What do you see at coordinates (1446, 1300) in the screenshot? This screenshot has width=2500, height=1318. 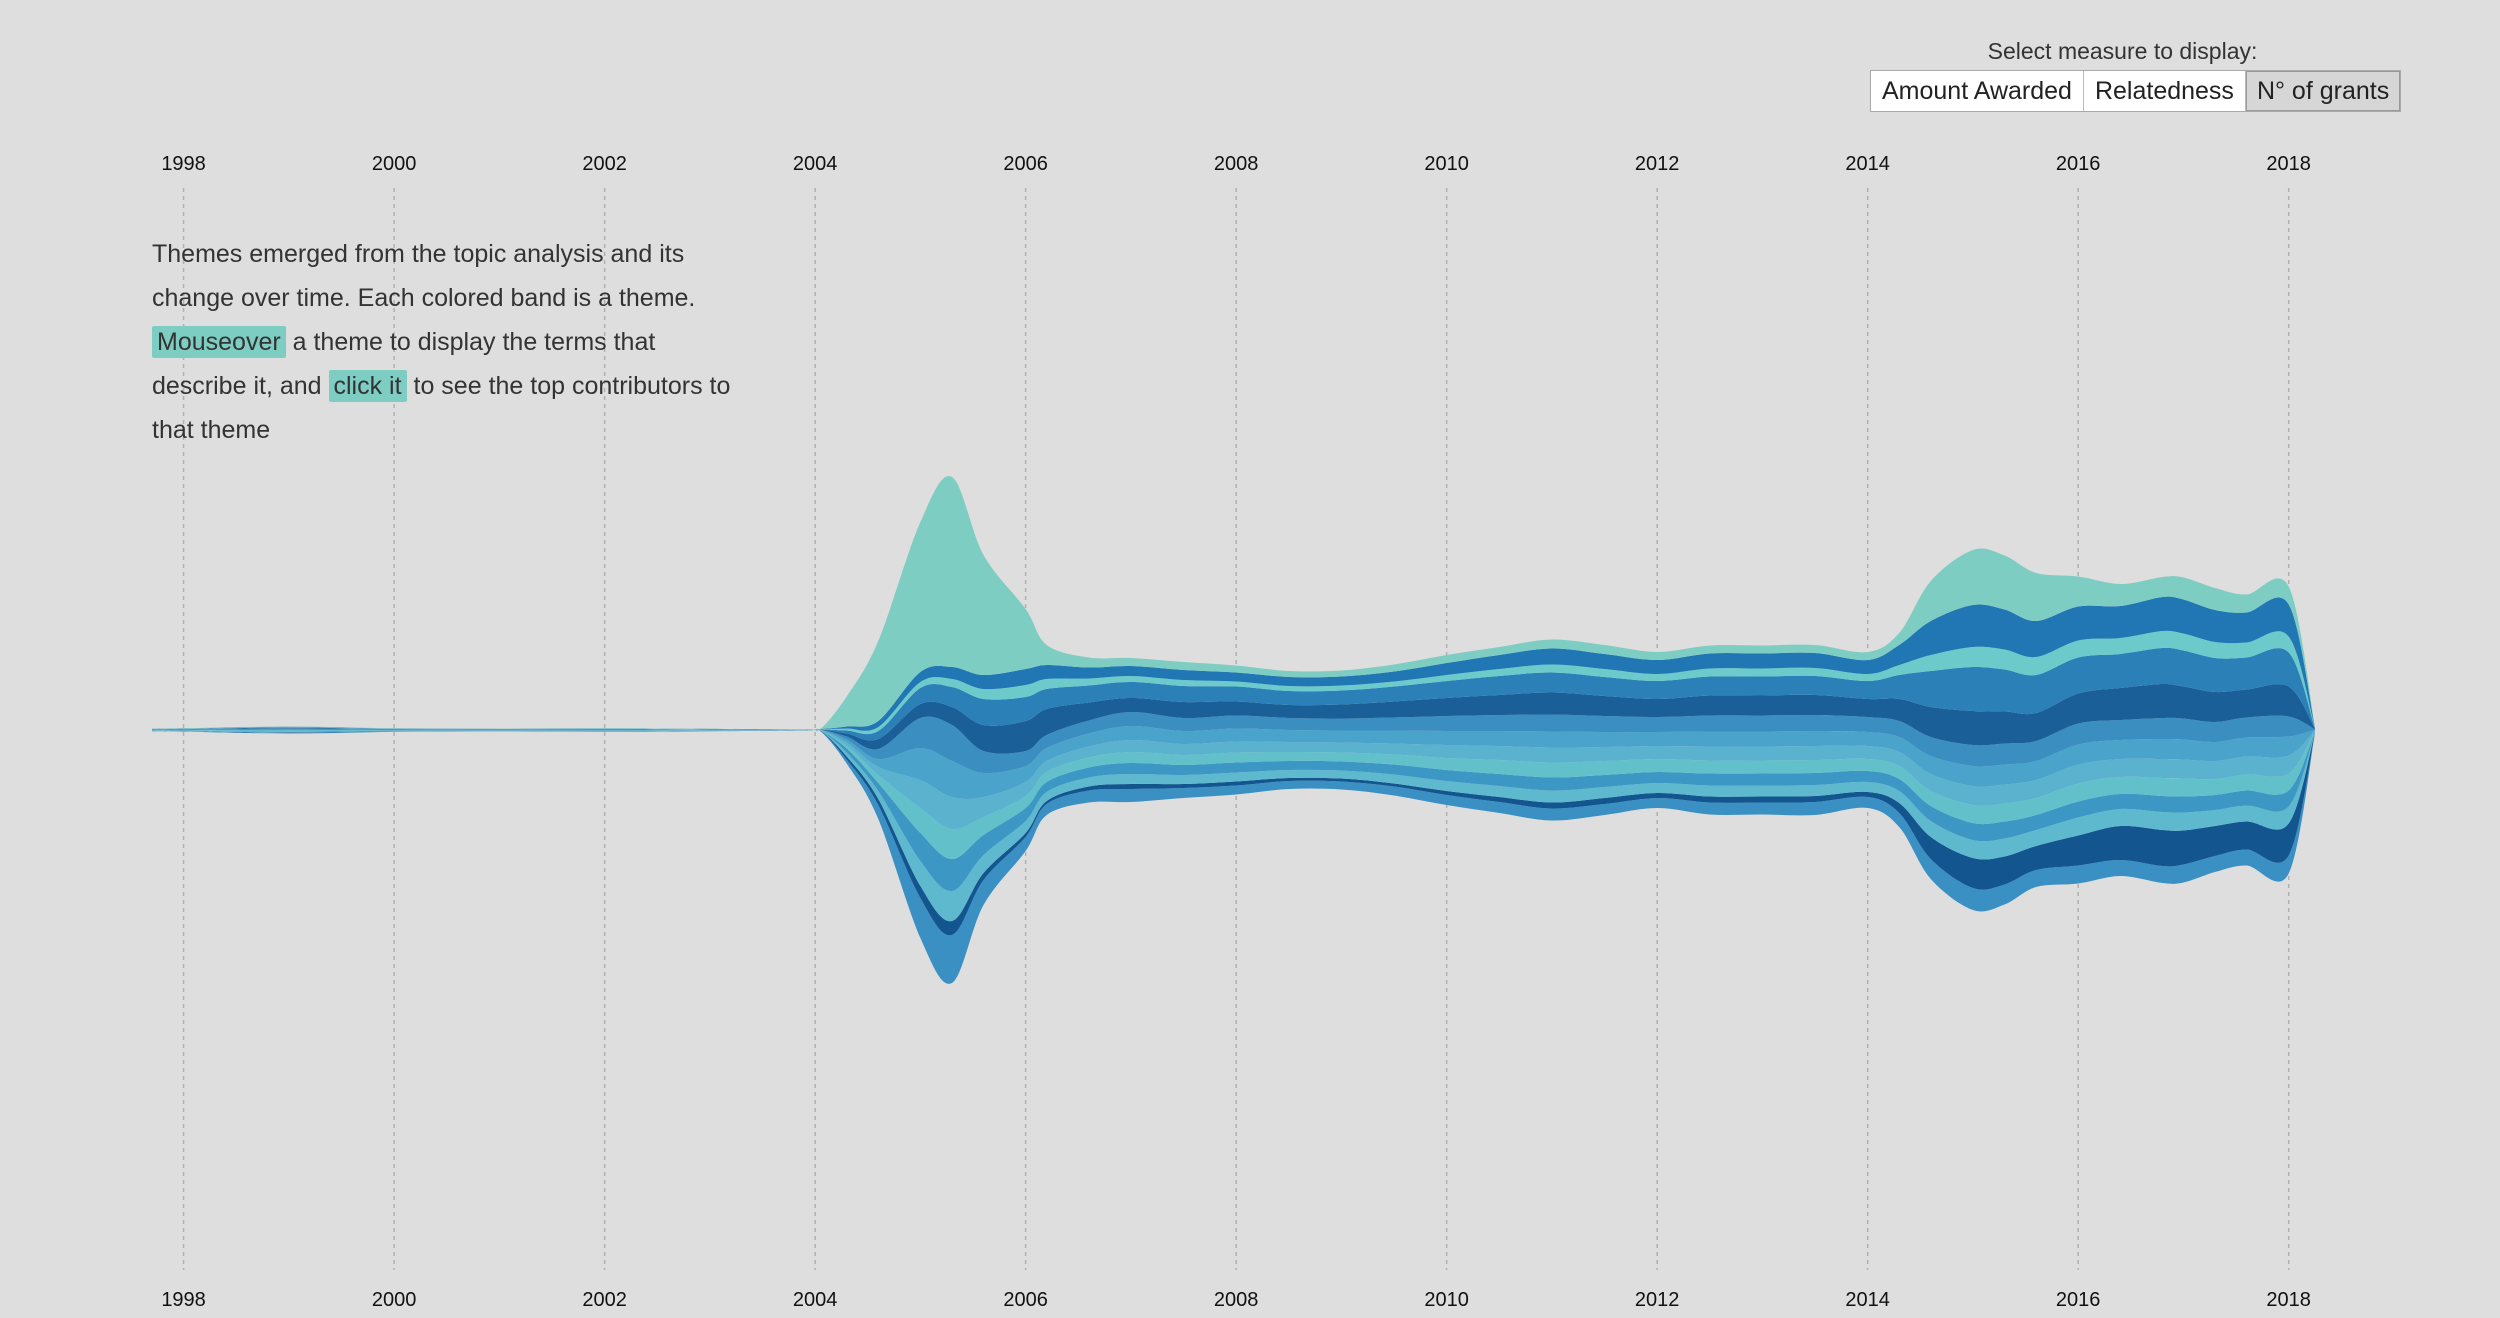 I see `bottom-tick-2010: 2010` at bounding box center [1446, 1300].